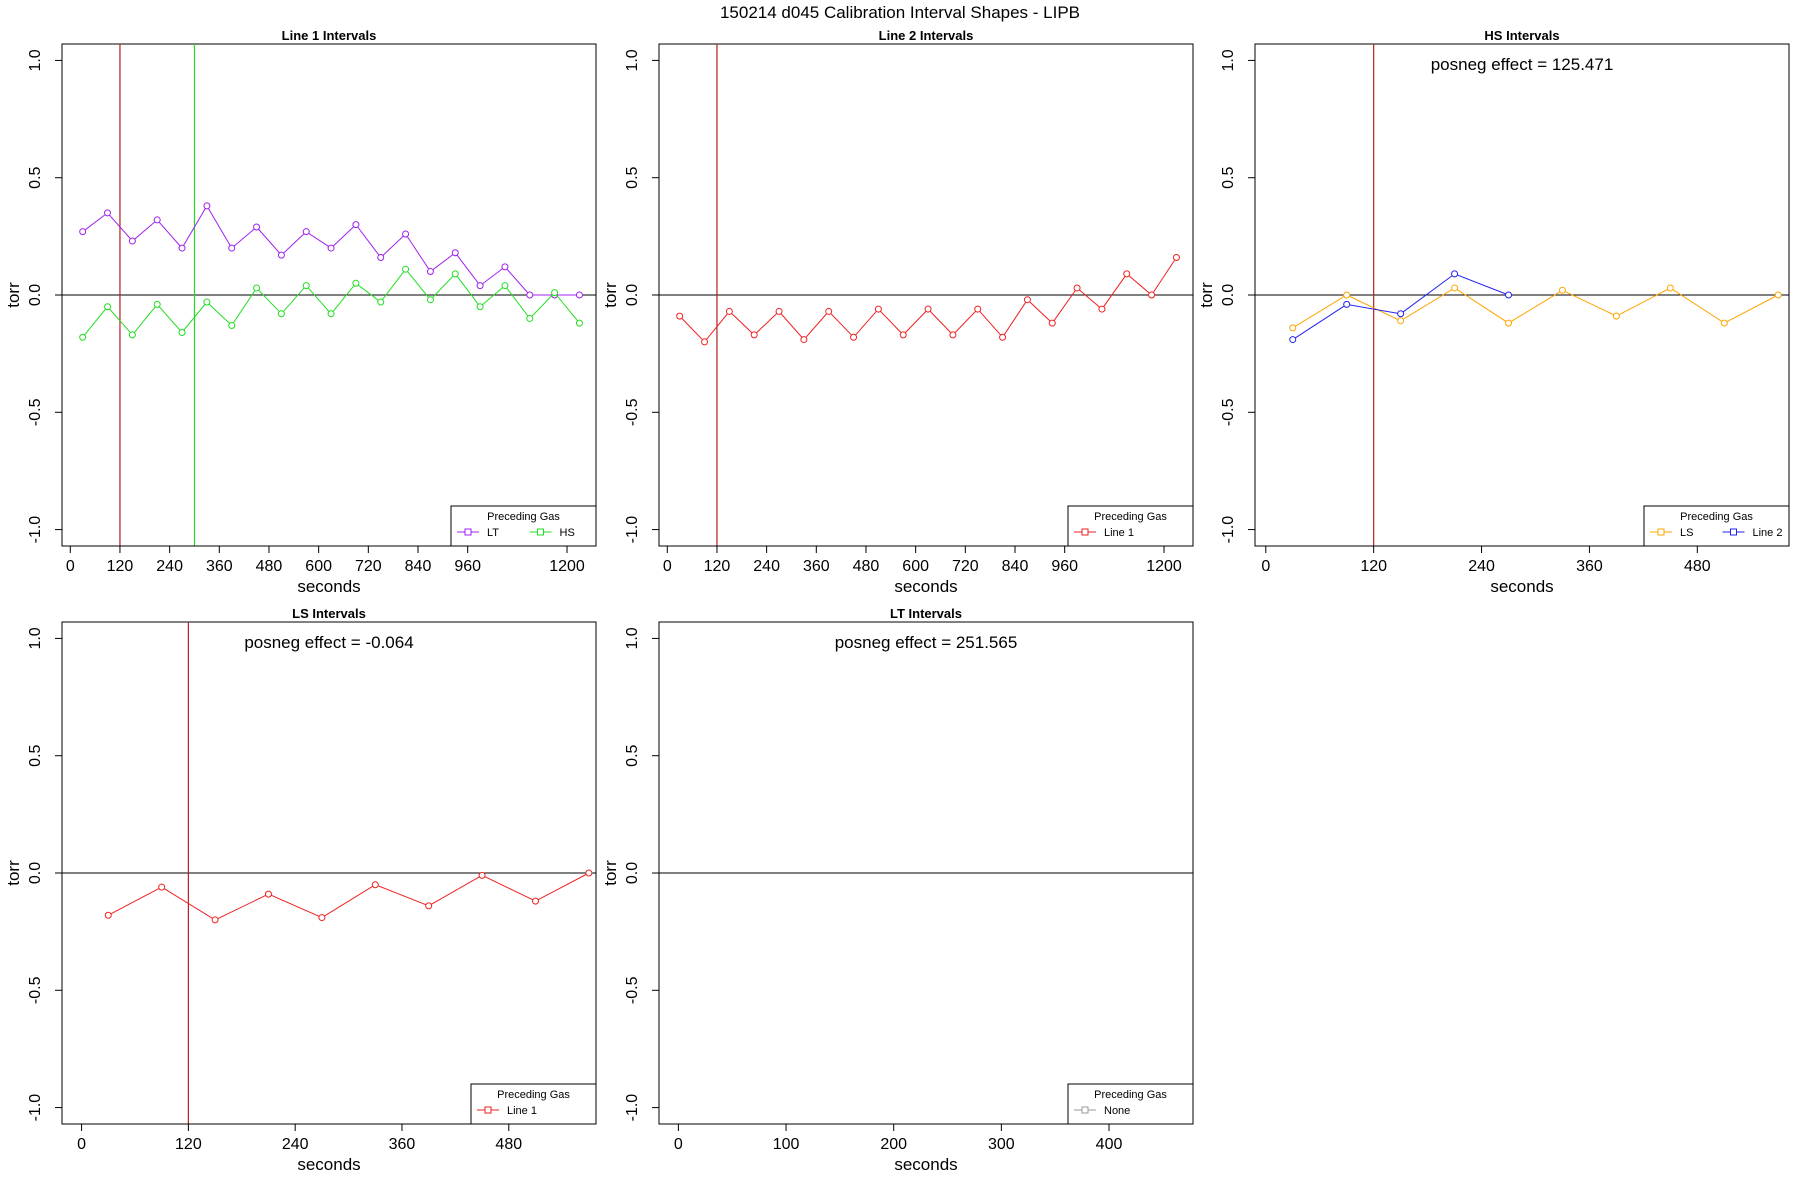 The image size is (1800, 1200). What do you see at coordinates (1522, 64) in the screenshot?
I see `posneg-annotation: posneg effect = 125.471` at bounding box center [1522, 64].